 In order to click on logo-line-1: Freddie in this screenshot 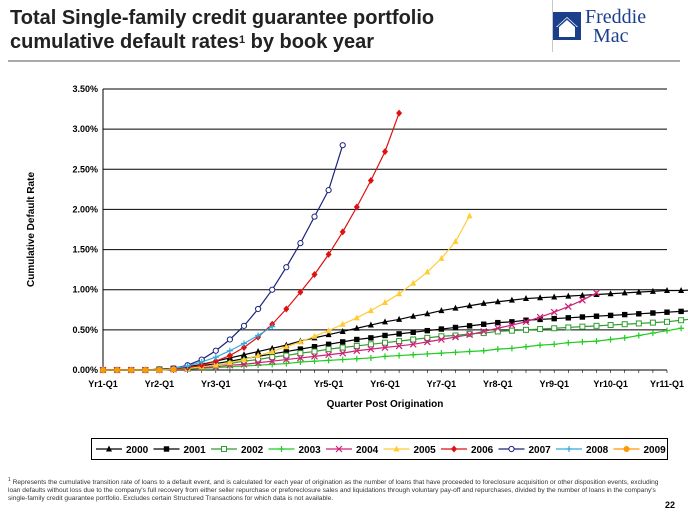, I will do `click(616, 17)`.